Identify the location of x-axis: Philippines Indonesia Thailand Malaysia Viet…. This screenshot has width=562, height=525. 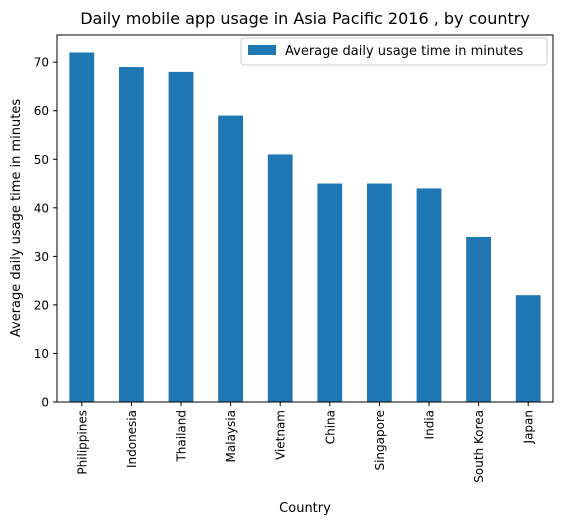
(305, 442).